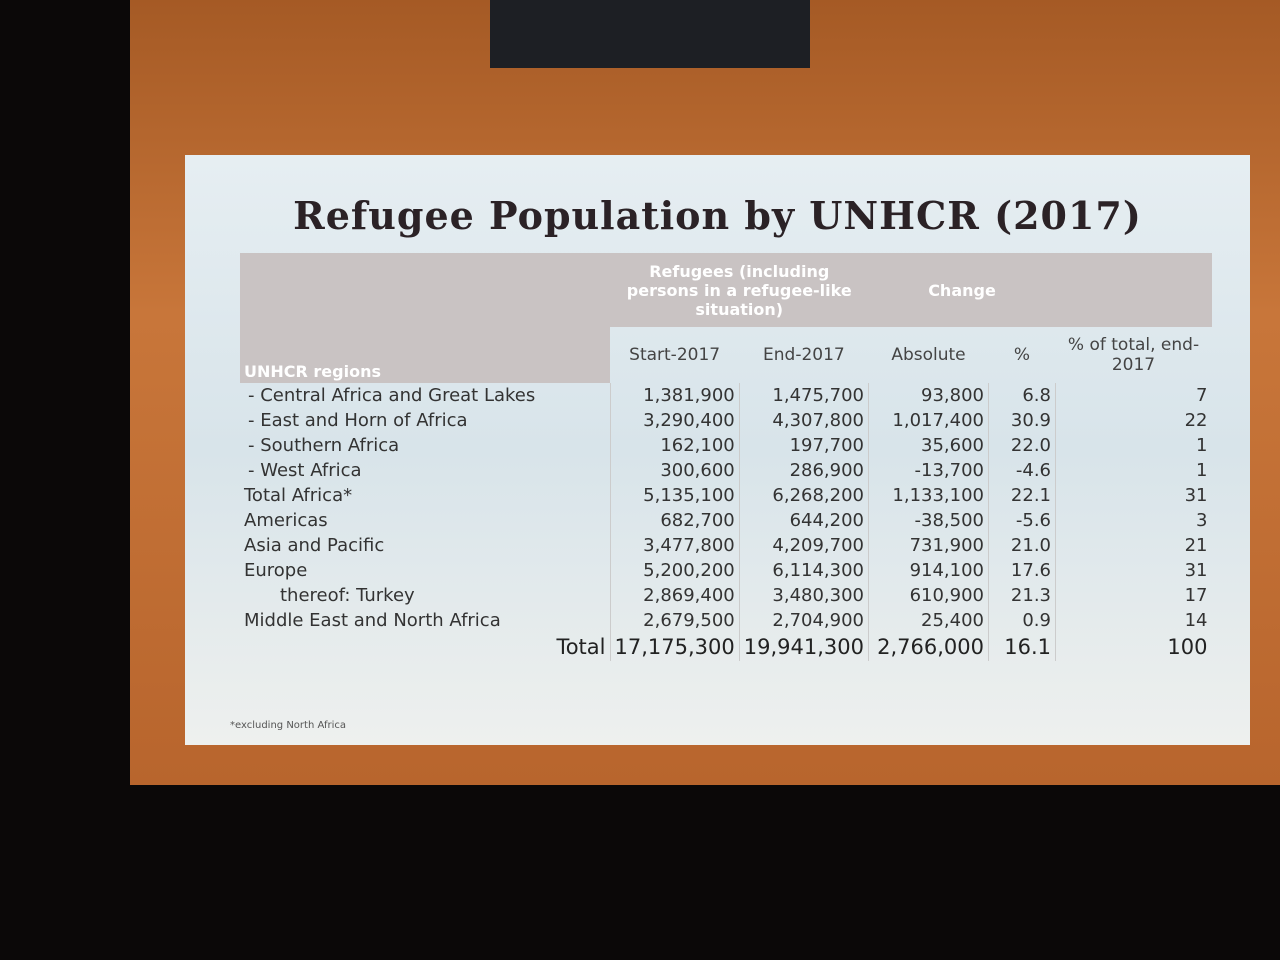 The width and height of the screenshot is (1280, 960). Describe the element at coordinates (358, 420) in the screenshot. I see `row-label: - East and Horn of Africa` at that location.